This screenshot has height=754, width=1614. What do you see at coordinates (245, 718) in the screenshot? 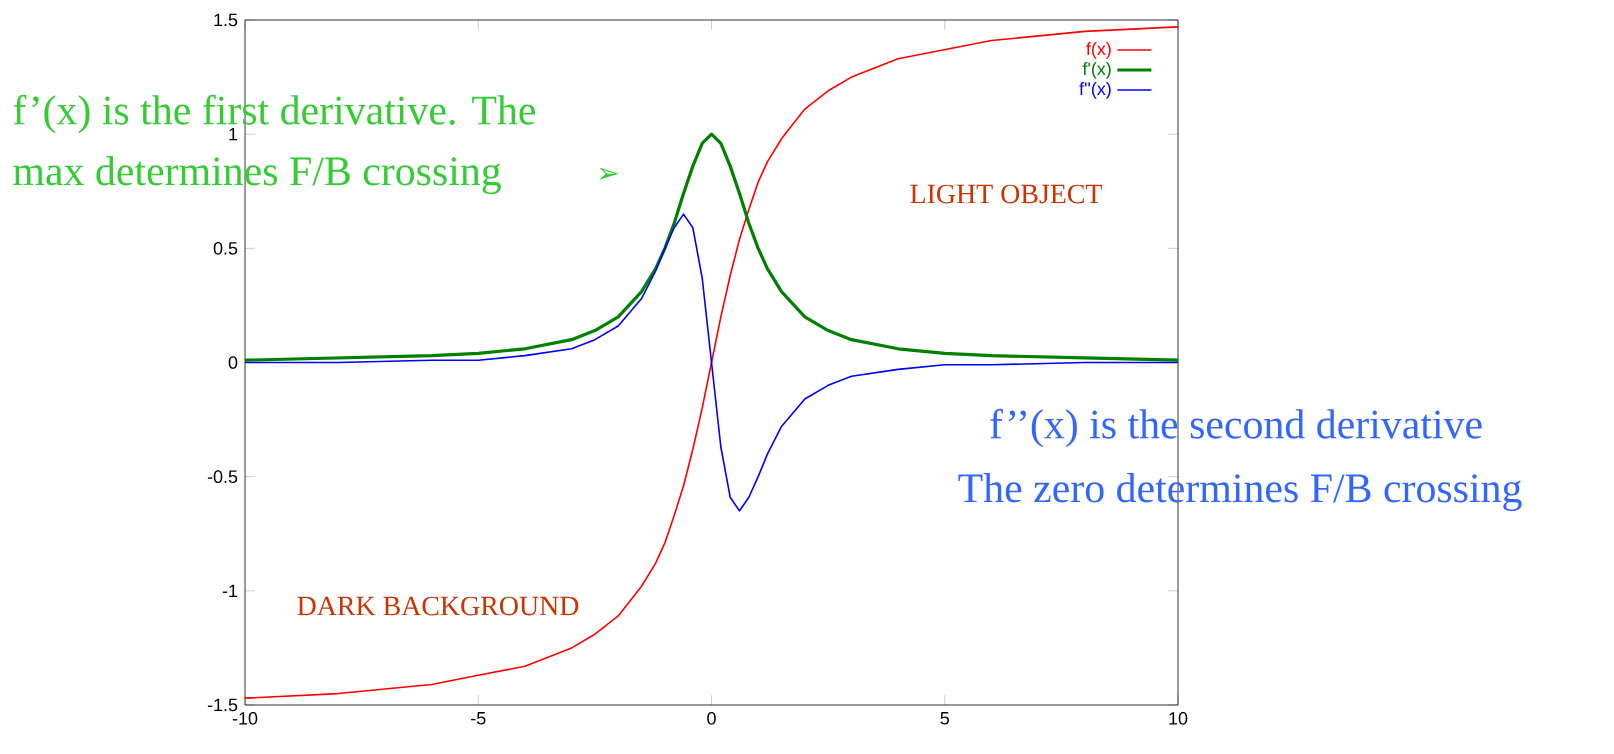
I see `x-tick-label: -10` at bounding box center [245, 718].